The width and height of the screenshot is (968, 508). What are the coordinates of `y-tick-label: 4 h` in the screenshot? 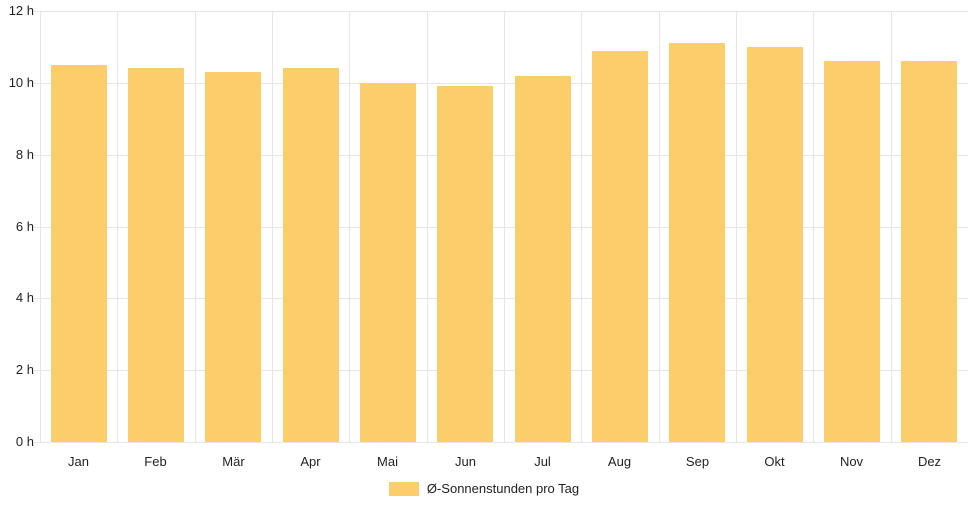 It's located at (24, 297).